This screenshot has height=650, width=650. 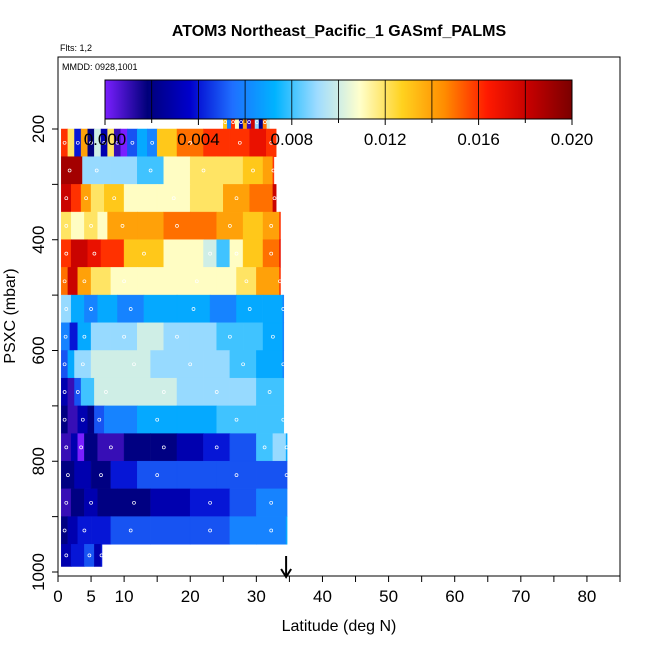 What do you see at coordinates (454, 596) in the screenshot?
I see `x-tick-label: 60` at bounding box center [454, 596].